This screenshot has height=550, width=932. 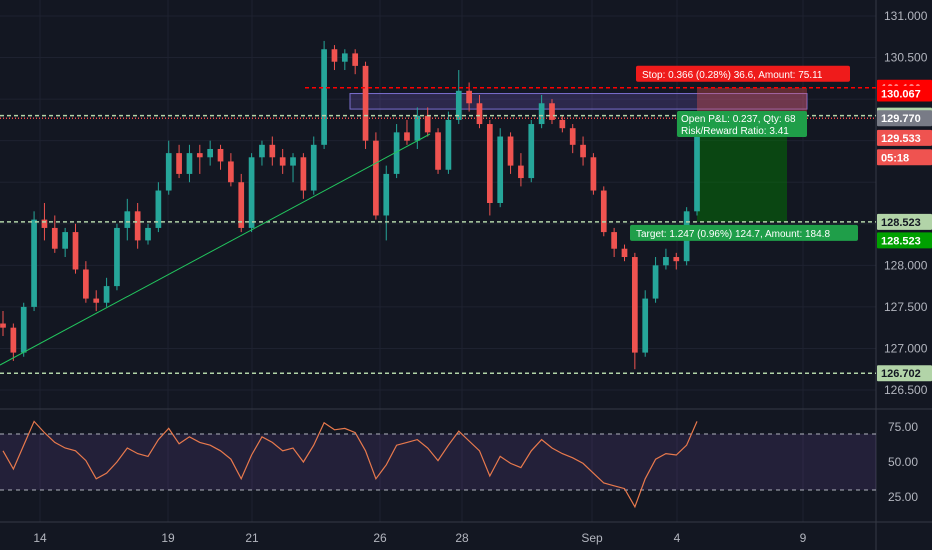 What do you see at coordinates (906, 390) in the screenshot?
I see `price-tick-label: 126.500` at bounding box center [906, 390].